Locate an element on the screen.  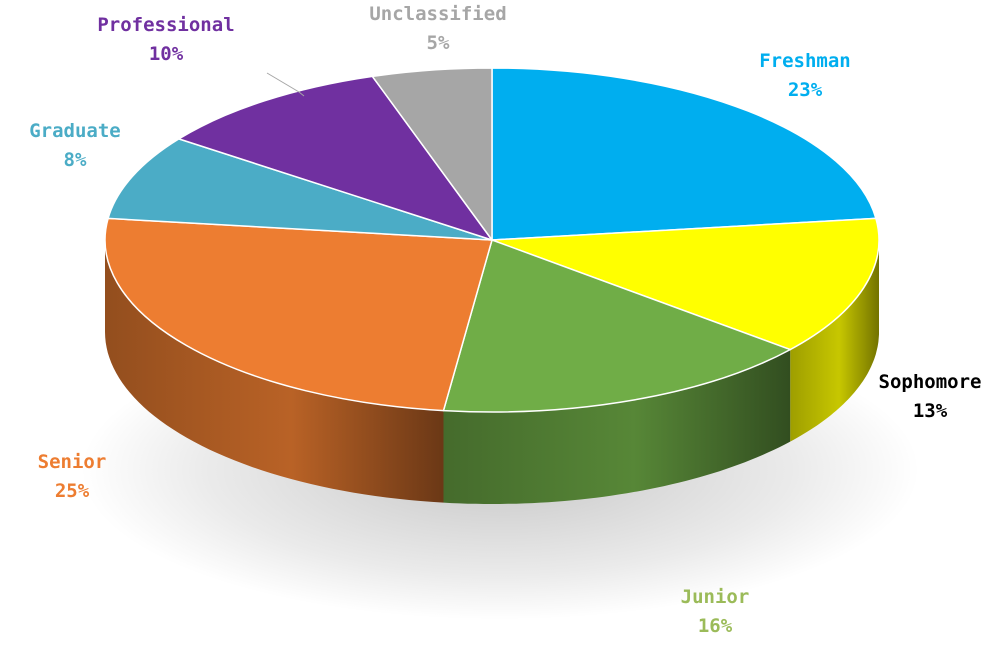
percent-professional: 10% is located at coordinates (166, 54).